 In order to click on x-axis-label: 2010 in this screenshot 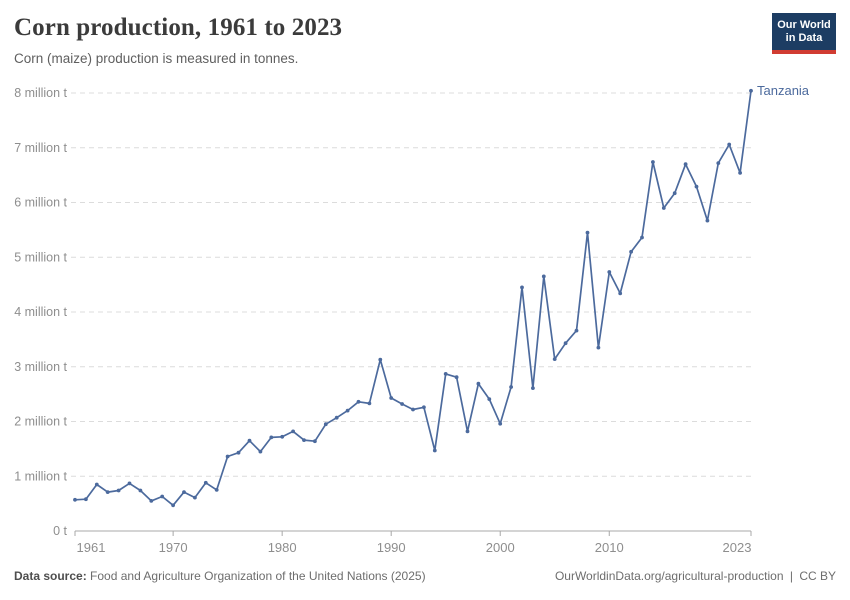, I will do `click(609, 547)`.